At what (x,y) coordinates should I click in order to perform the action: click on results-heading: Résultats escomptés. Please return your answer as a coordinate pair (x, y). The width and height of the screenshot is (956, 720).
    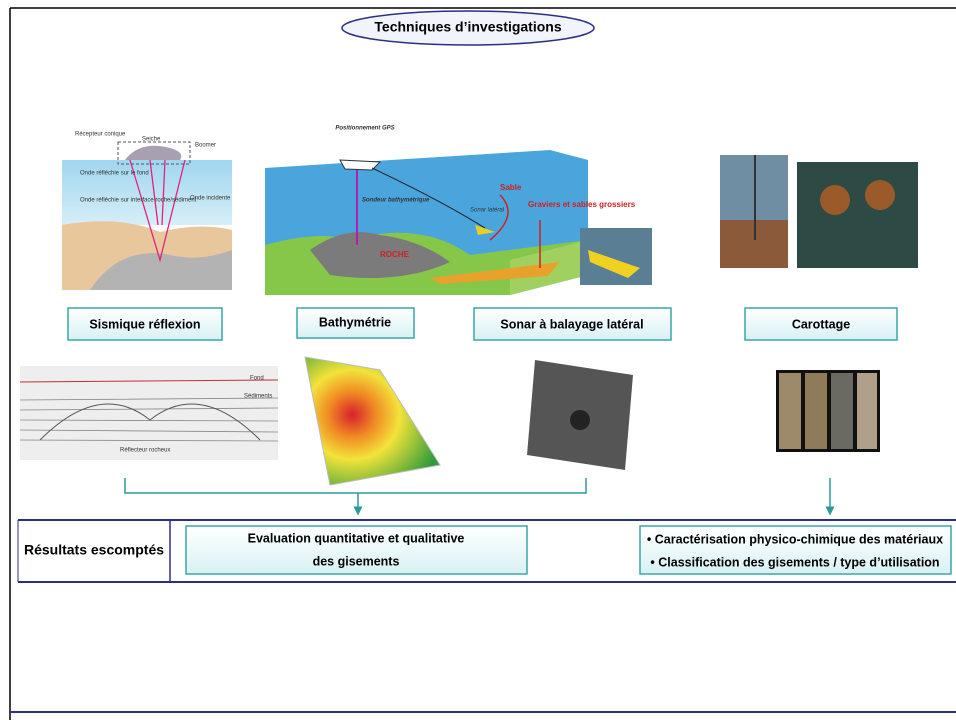
    Looking at the image, I should click on (94, 550).